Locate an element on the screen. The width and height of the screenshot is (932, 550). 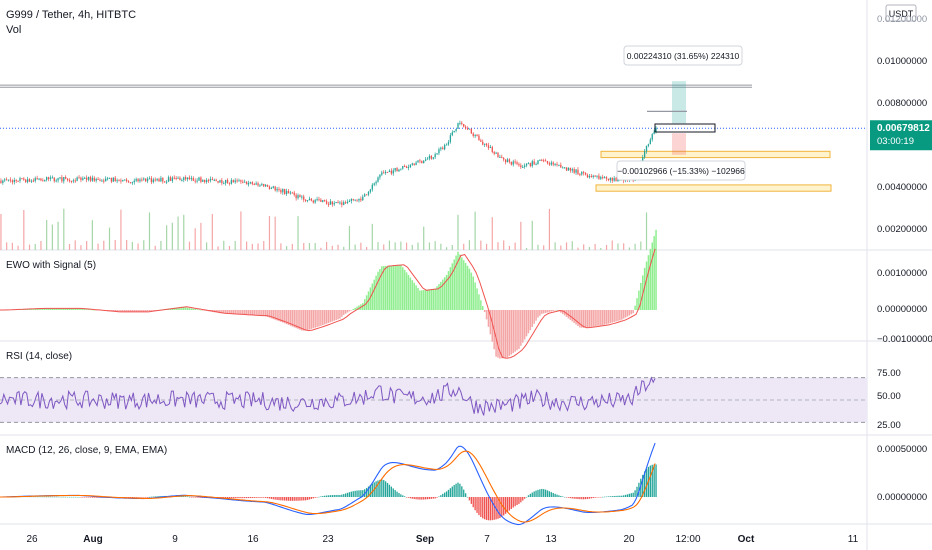
horizontal-levels is located at coordinates (433, 106).